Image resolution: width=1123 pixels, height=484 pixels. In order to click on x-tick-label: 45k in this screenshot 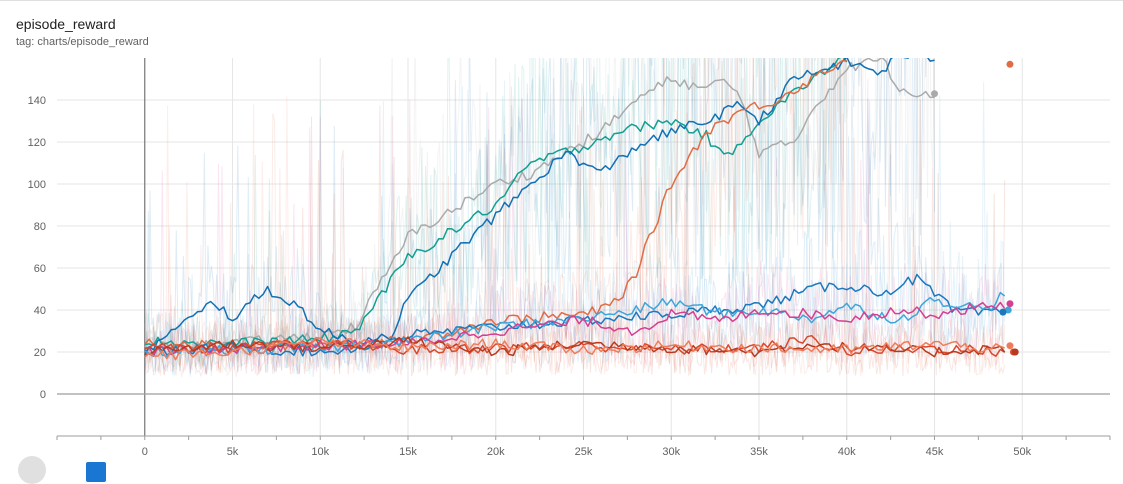, I will do `click(935, 452)`.